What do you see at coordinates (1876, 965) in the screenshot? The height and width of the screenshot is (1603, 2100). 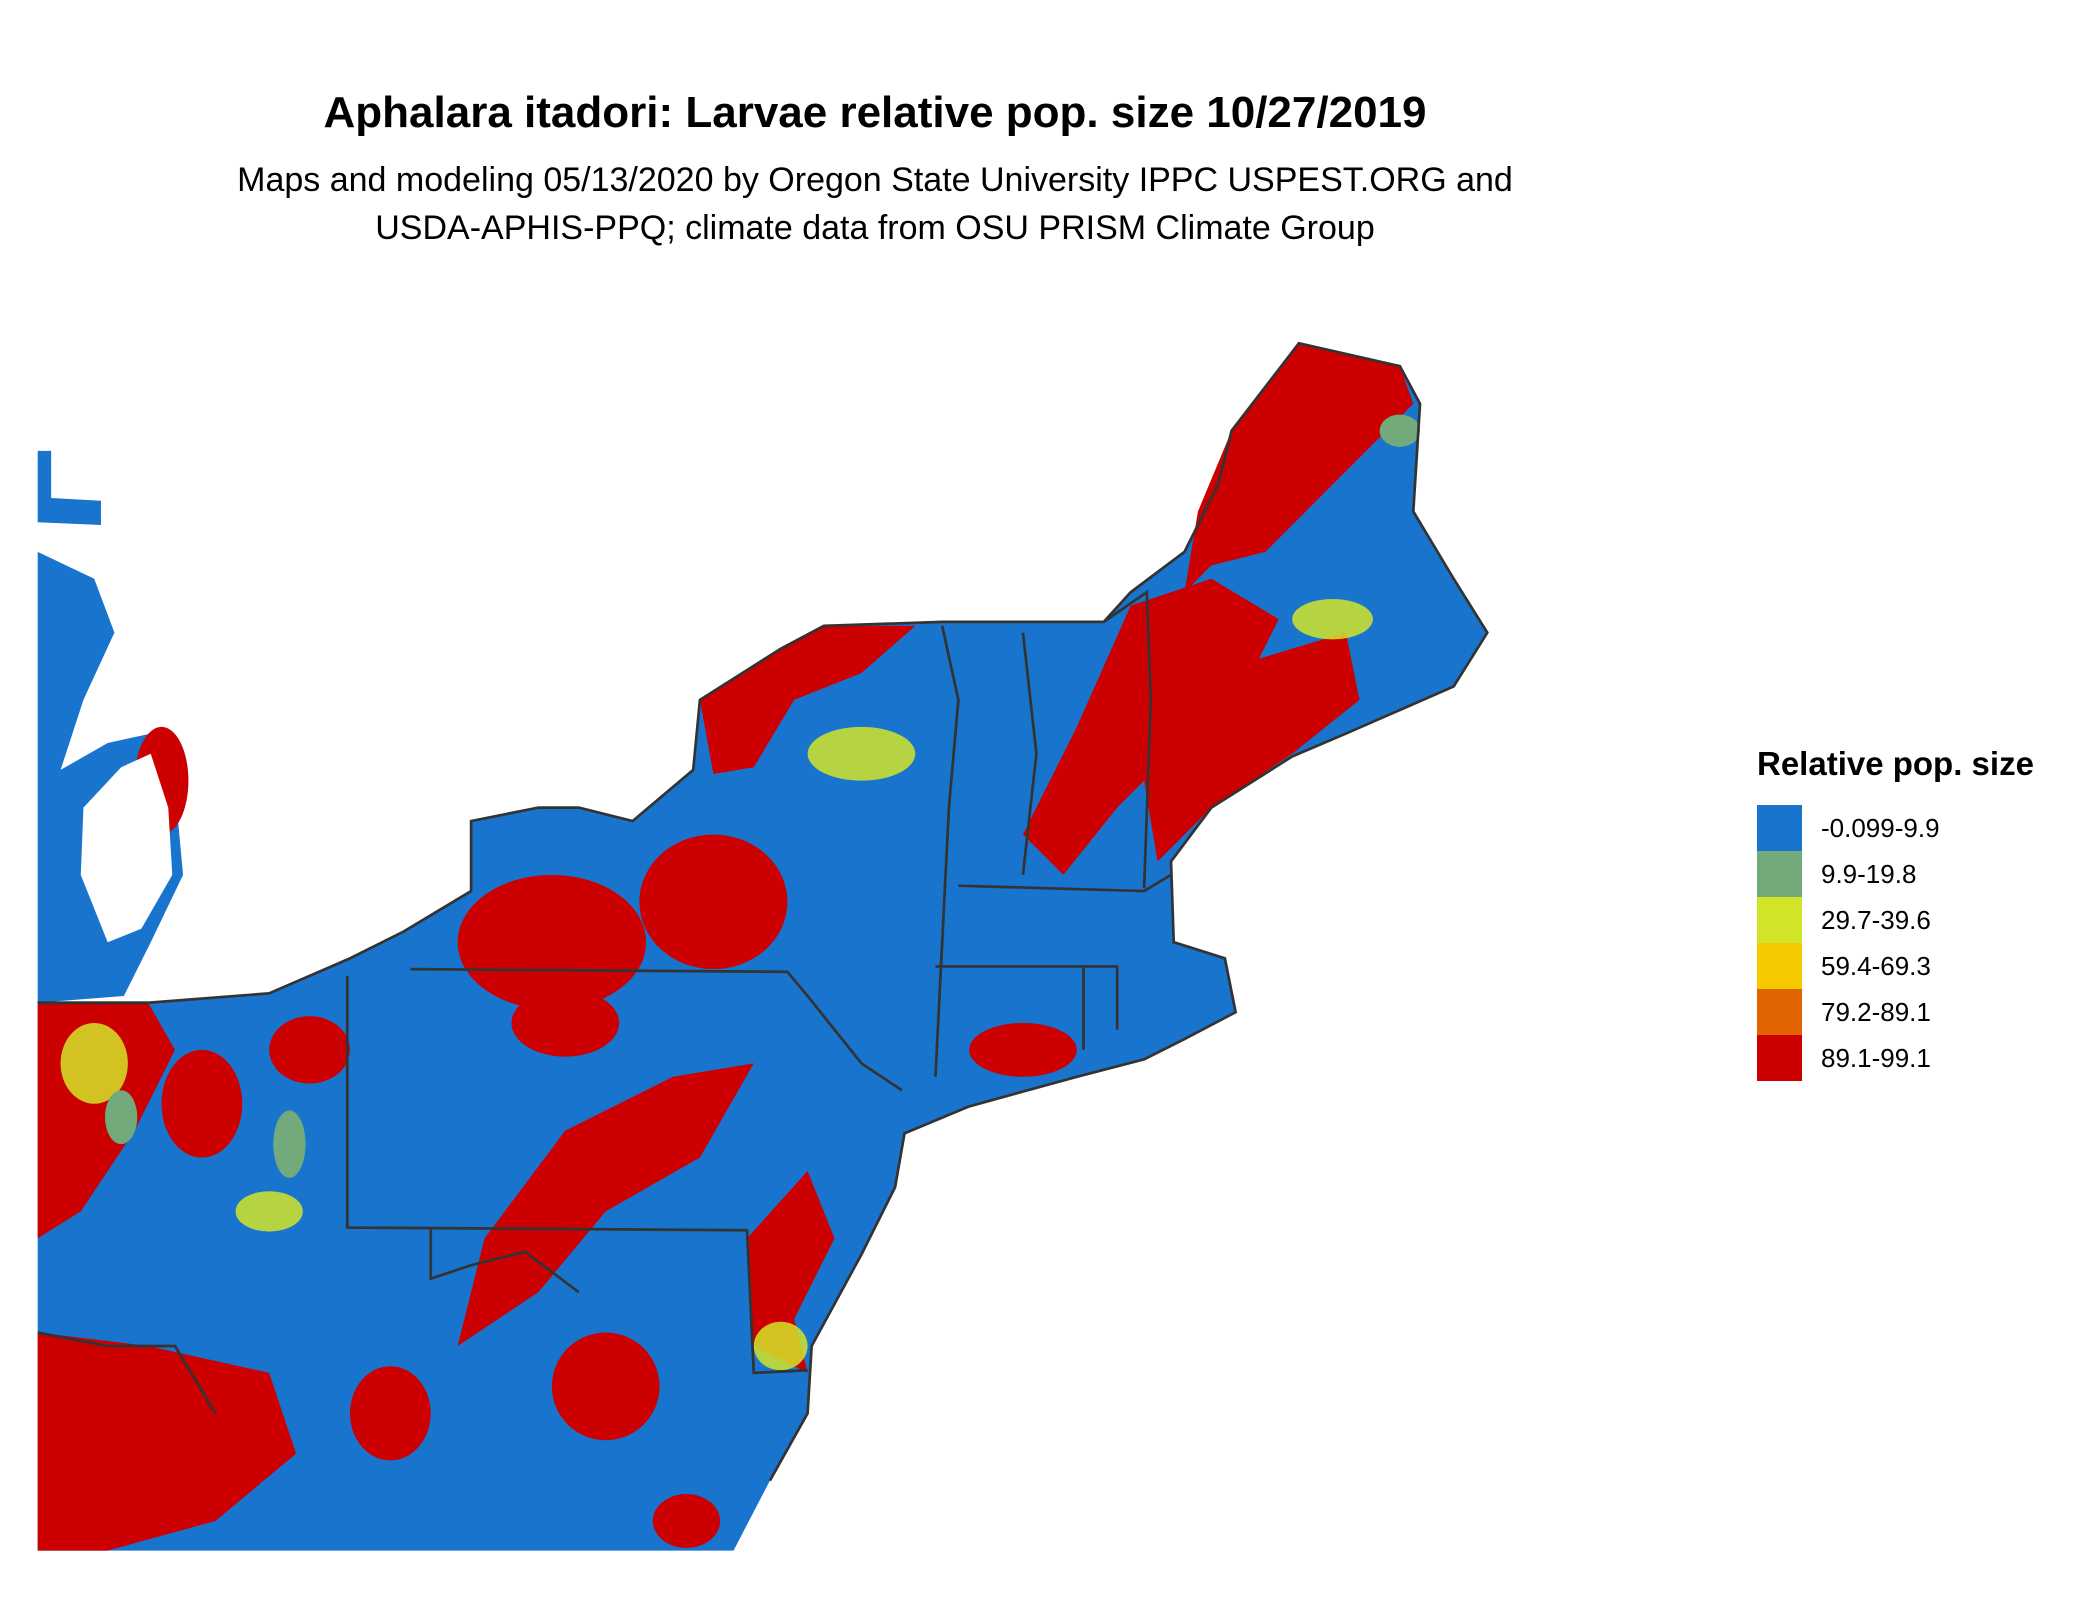 I see `legend-label: 59.4-69.3` at bounding box center [1876, 965].